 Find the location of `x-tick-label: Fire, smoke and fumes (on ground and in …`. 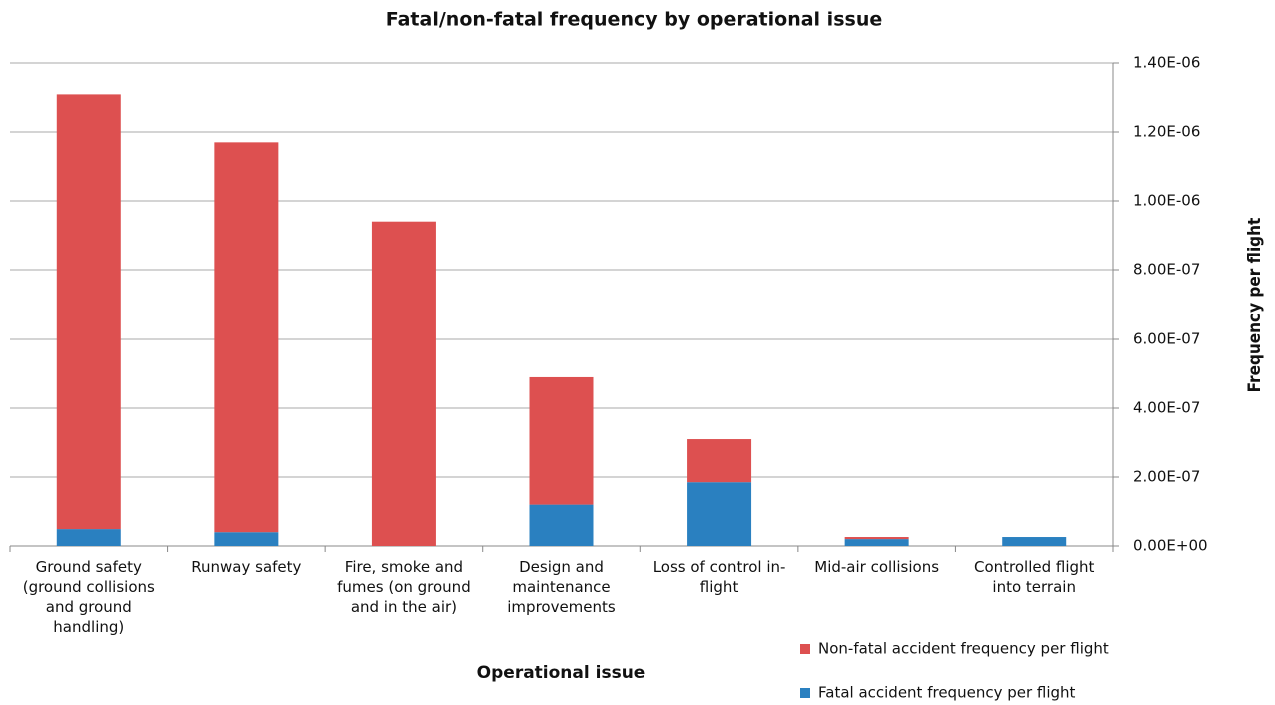

x-tick-label: Fire, smoke and fumes (on ground and in … is located at coordinates (404, 587).